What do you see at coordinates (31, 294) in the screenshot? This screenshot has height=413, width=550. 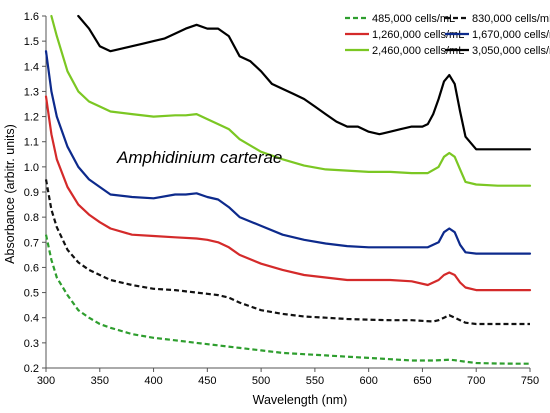 I see `y-tick-label: 0.5` at bounding box center [31, 294].